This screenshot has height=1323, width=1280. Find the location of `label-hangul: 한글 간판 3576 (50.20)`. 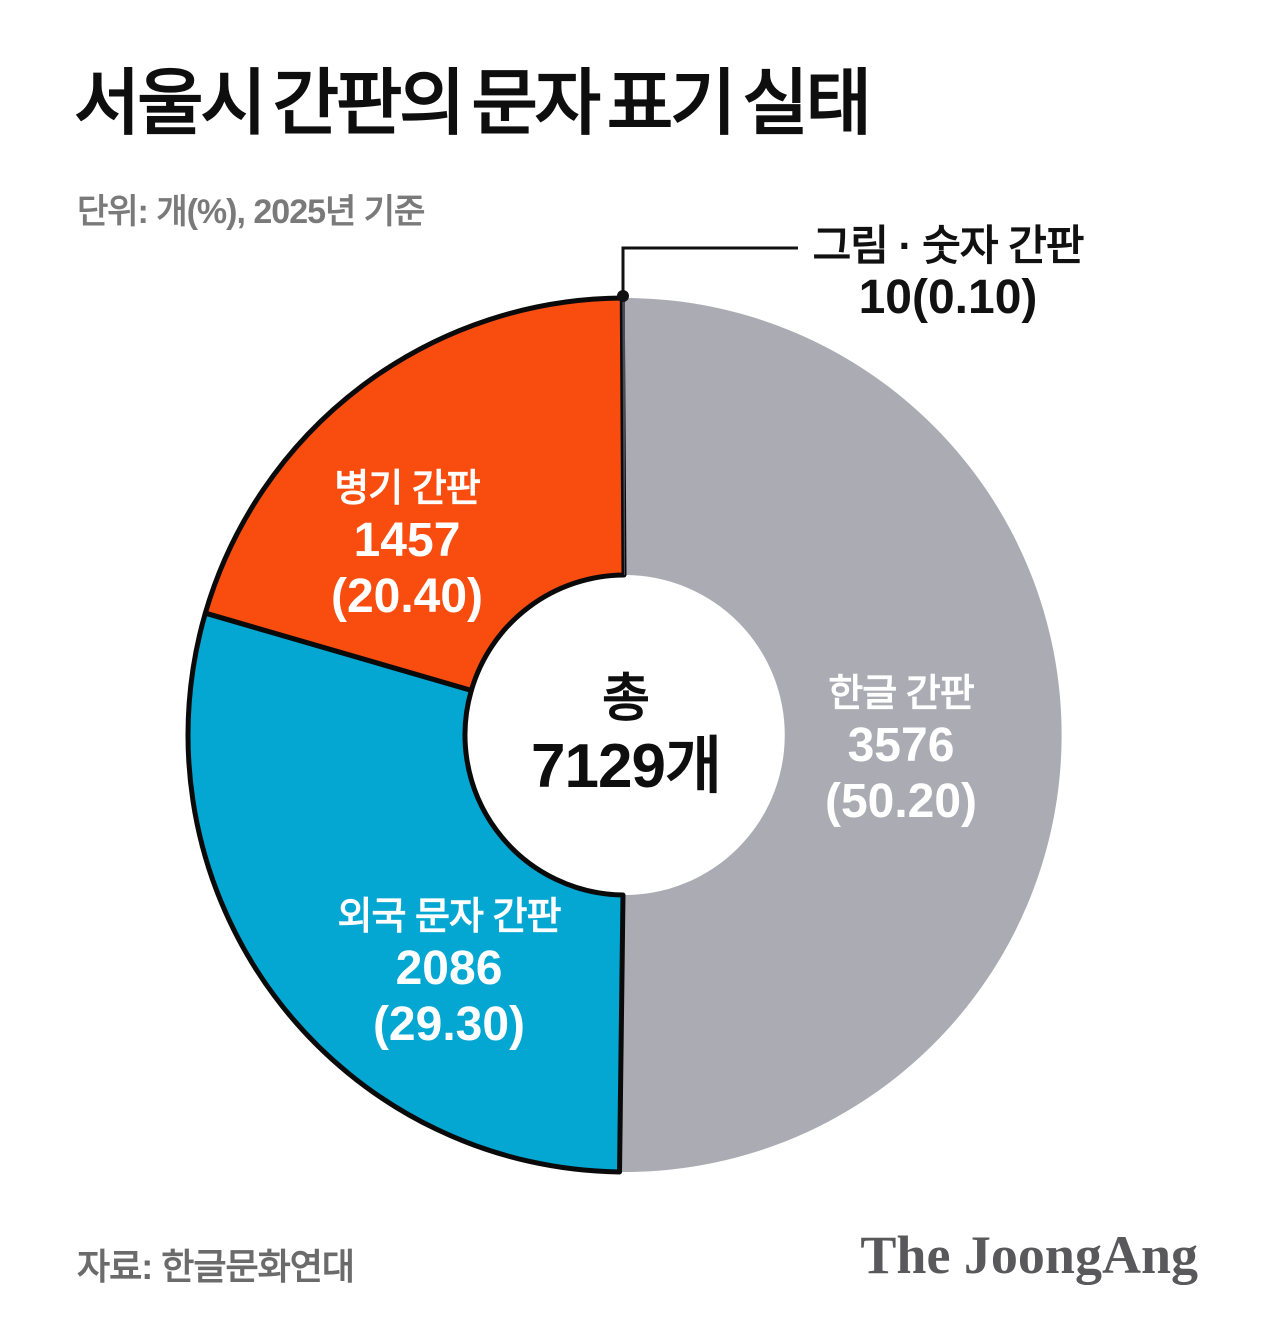

label-hangul: 한글 간판 3576 (50.20) is located at coordinates (901, 750).